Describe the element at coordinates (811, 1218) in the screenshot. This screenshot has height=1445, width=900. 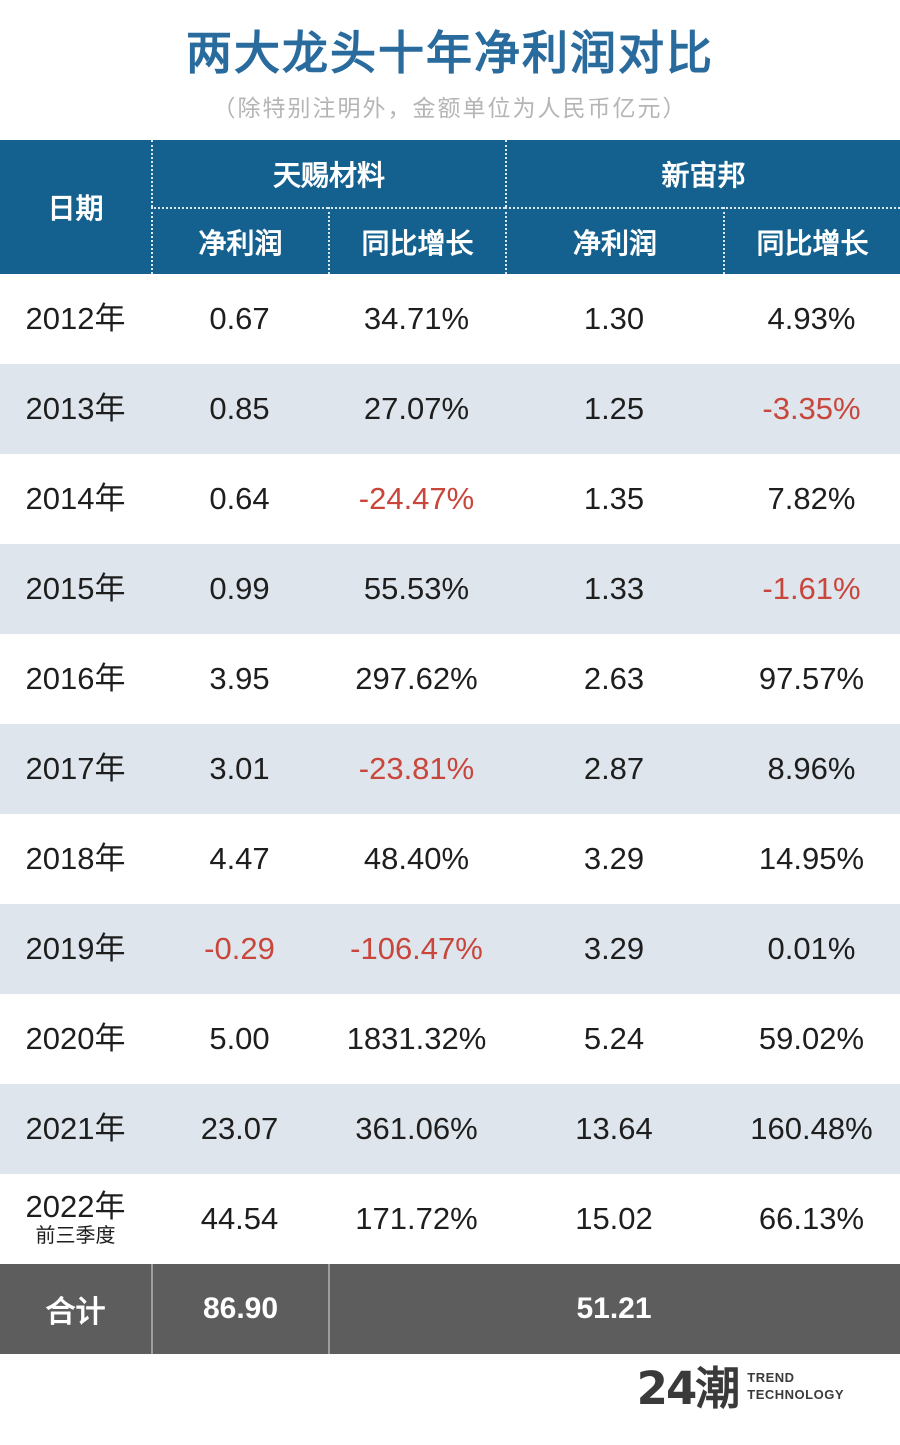
I see `capchem-growth-cell: 66.13%` at that location.